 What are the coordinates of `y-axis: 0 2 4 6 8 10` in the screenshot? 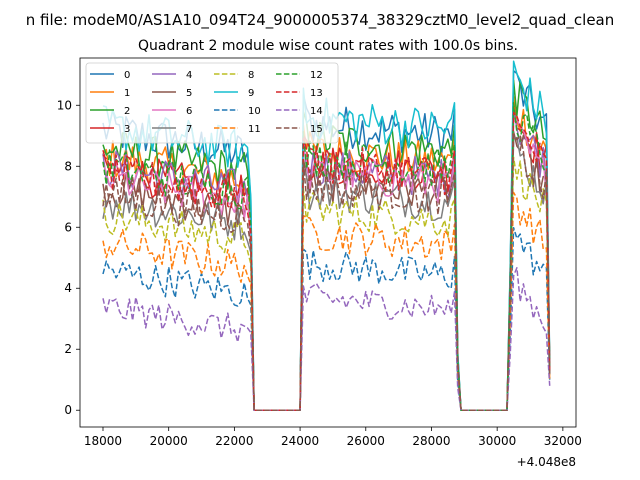 It's located at (68, 257).